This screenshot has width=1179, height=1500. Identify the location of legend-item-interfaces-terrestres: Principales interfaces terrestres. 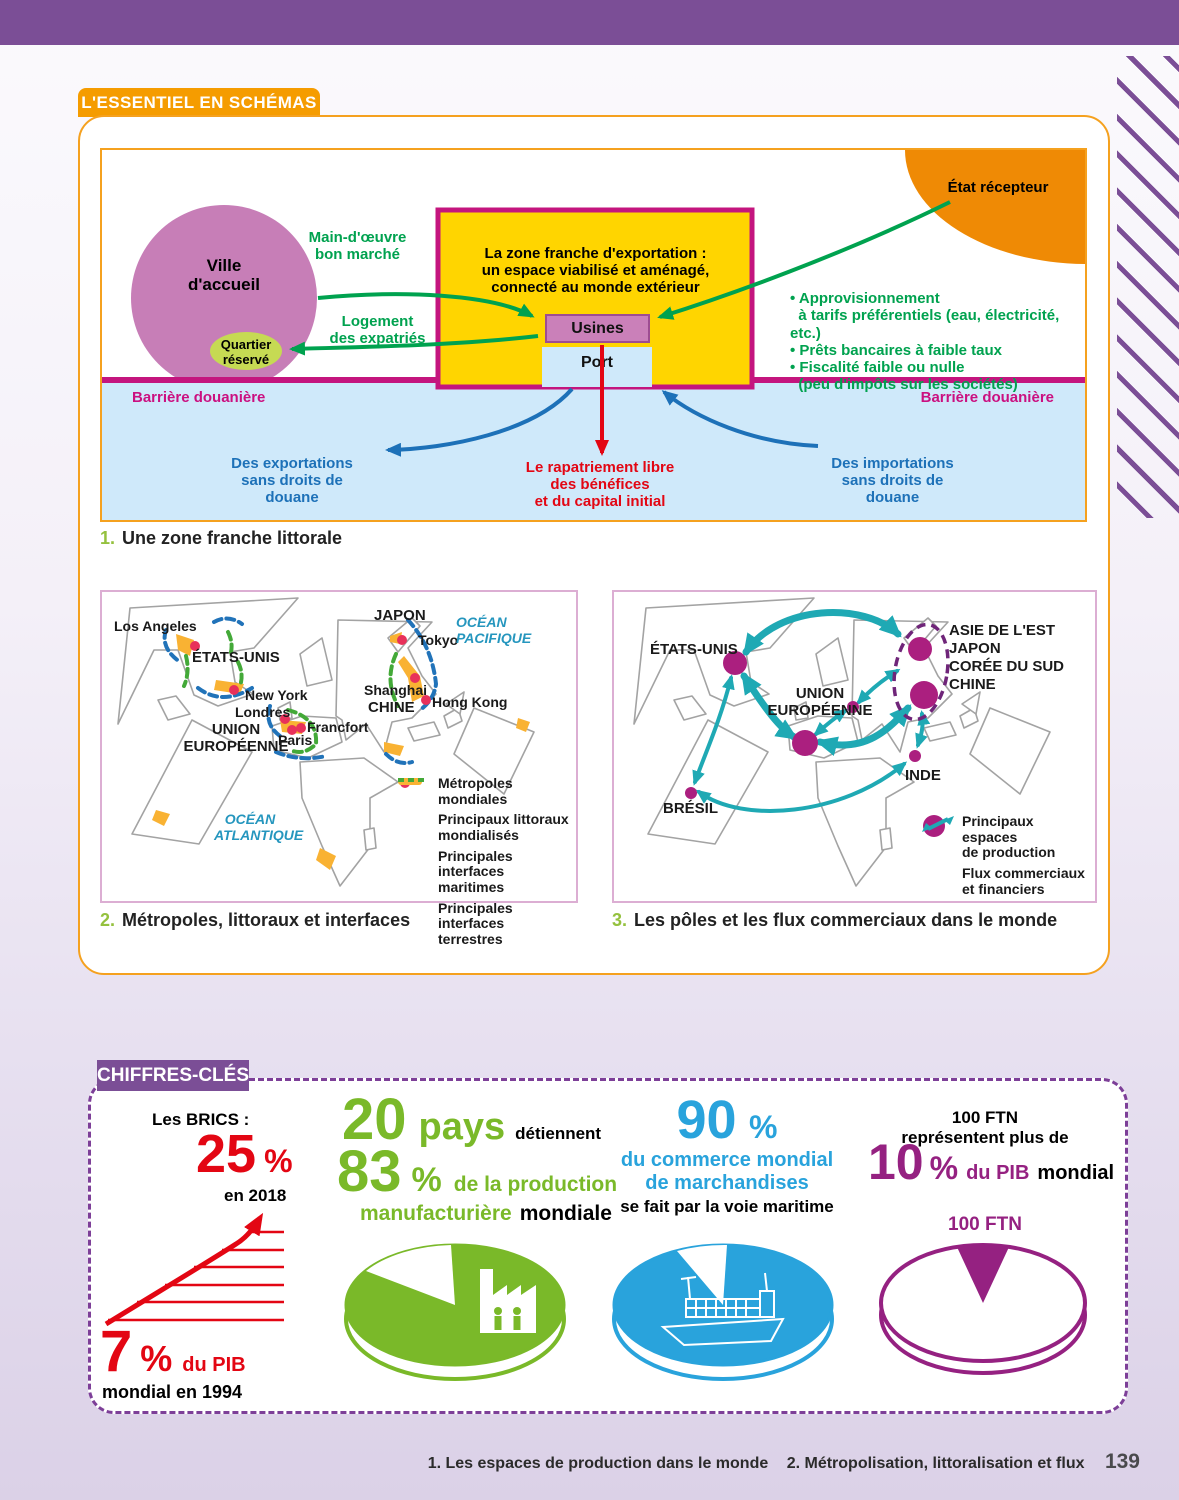
(486, 863).